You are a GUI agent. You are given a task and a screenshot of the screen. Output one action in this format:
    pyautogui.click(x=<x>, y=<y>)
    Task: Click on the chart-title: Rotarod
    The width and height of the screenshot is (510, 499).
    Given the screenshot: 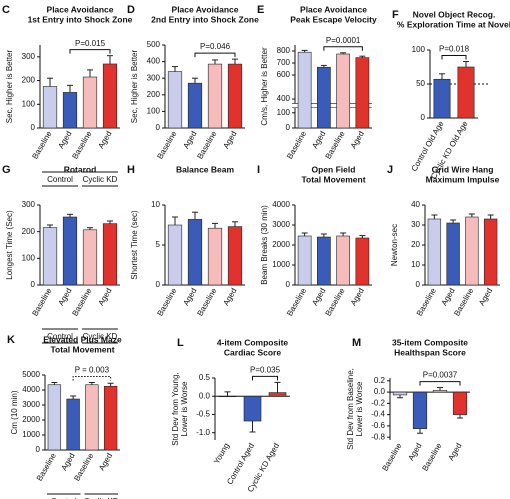 What is the action you would take?
    pyautogui.click(x=80, y=169)
    